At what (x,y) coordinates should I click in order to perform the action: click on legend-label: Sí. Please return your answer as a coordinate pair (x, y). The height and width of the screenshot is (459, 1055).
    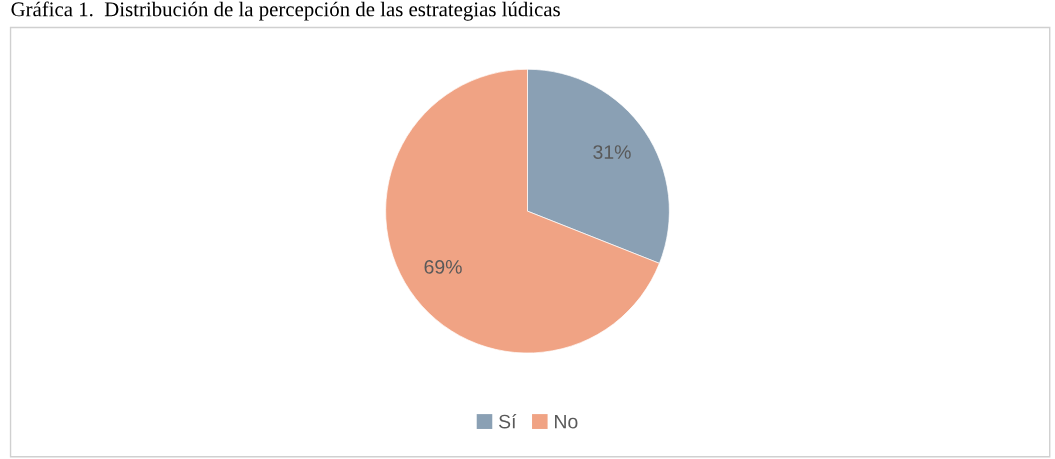
    Looking at the image, I should click on (507, 421).